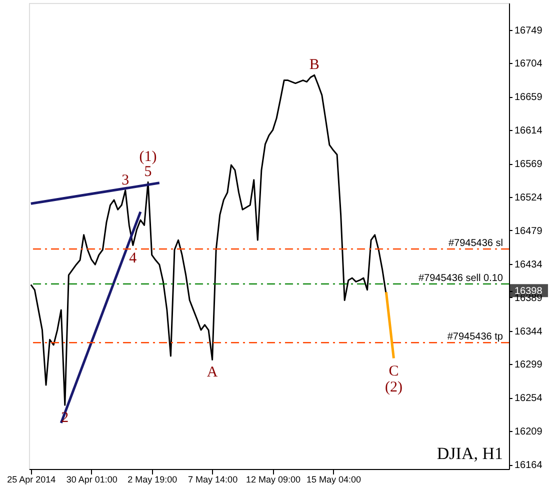 The height and width of the screenshot is (487, 549). Describe the element at coordinates (528, 98) in the screenshot. I see `y-tick-label: 16659` at that location.